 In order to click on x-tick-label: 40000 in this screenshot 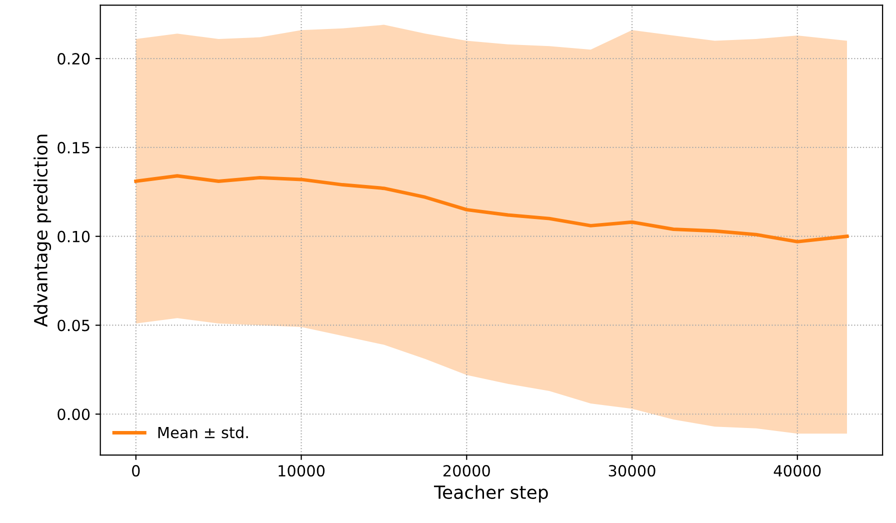, I will do `click(797, 471)`.